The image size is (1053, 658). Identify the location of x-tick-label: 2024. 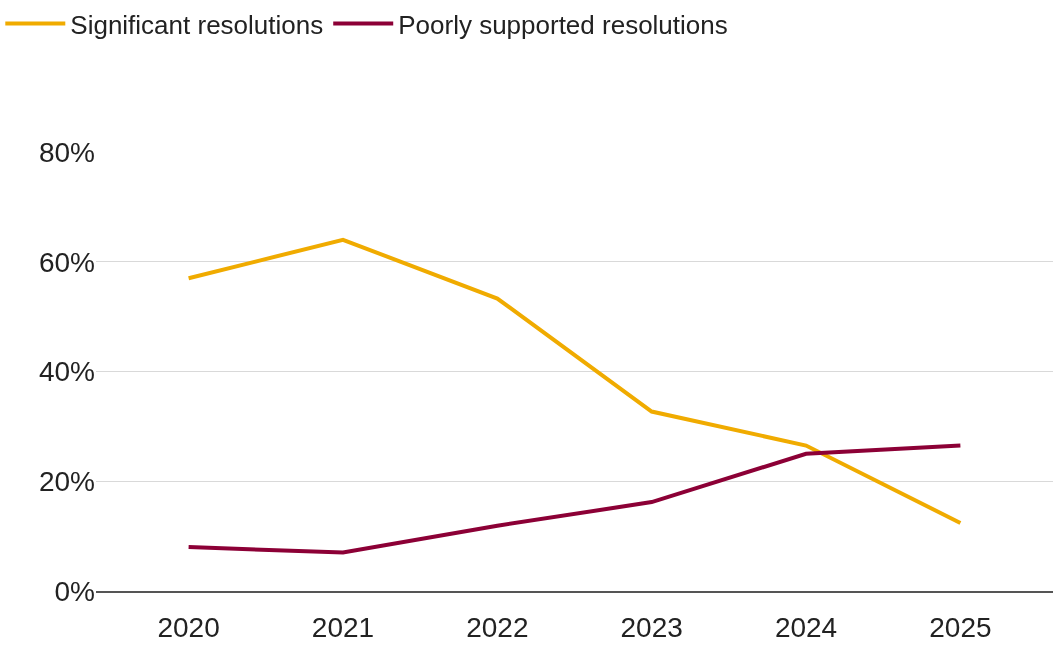
(806, 627).